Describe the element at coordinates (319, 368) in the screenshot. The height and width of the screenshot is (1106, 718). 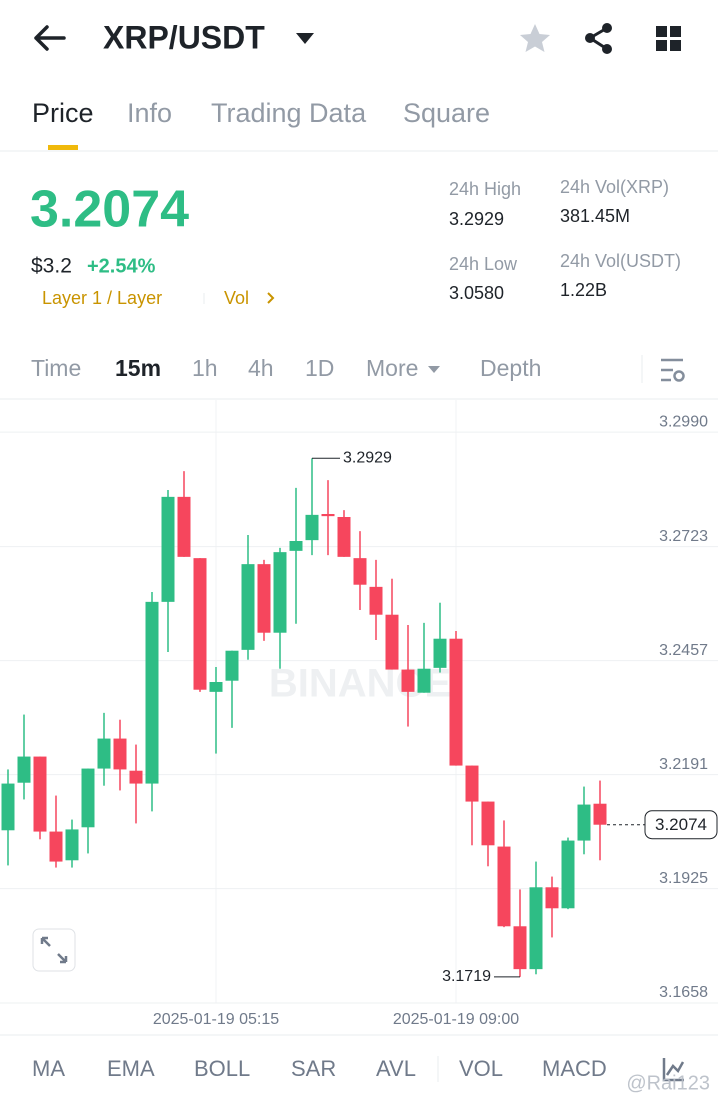
I see `interval-tab: 1D` at that location.